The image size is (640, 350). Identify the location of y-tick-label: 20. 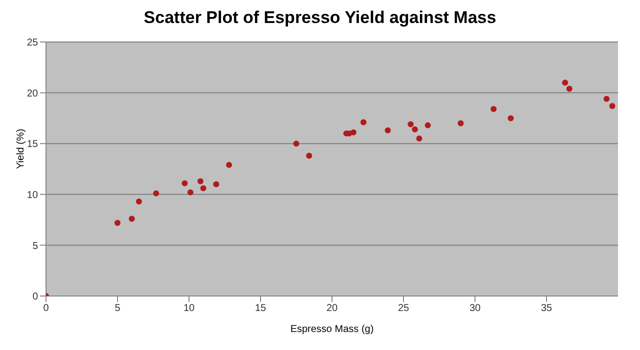
(32, 94).